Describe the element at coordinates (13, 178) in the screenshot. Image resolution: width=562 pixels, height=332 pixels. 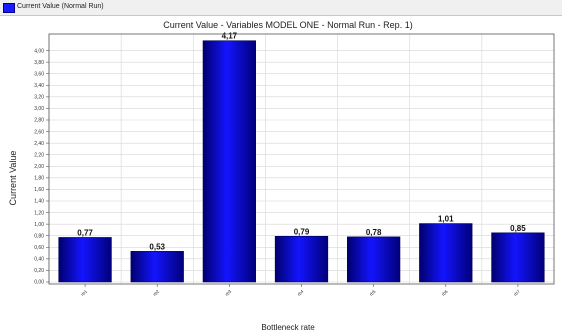
I see `y-axis-label: Current Value` at that location.